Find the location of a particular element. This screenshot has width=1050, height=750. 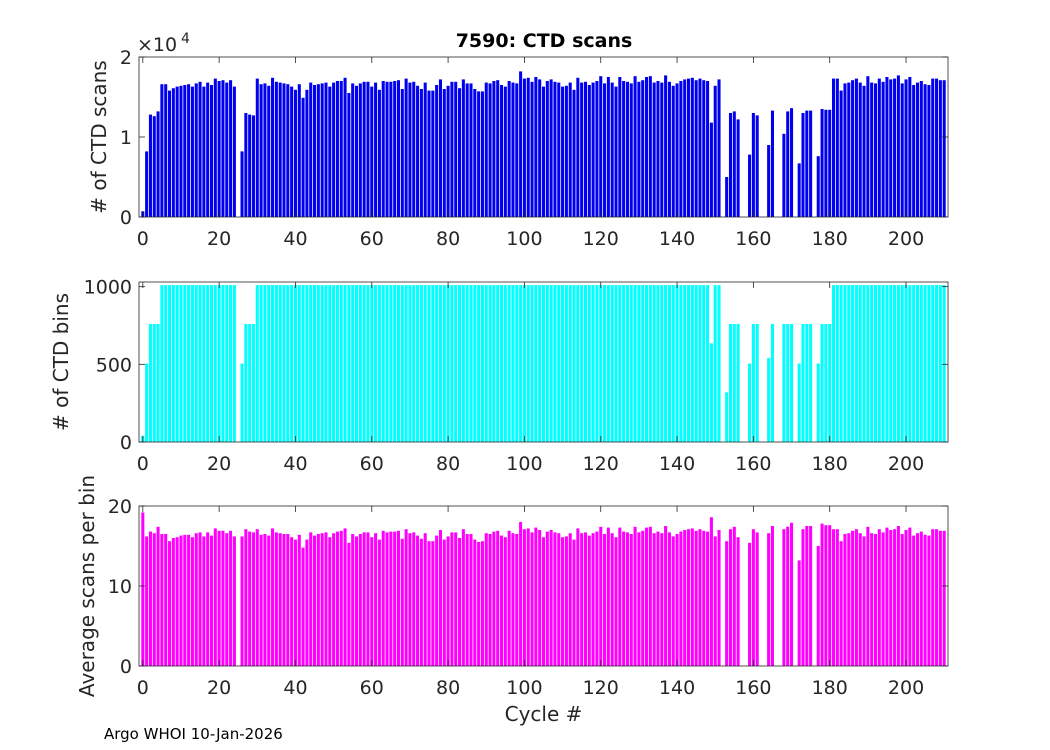

y-tick-label: 10 is located at coordinates (120, 587).